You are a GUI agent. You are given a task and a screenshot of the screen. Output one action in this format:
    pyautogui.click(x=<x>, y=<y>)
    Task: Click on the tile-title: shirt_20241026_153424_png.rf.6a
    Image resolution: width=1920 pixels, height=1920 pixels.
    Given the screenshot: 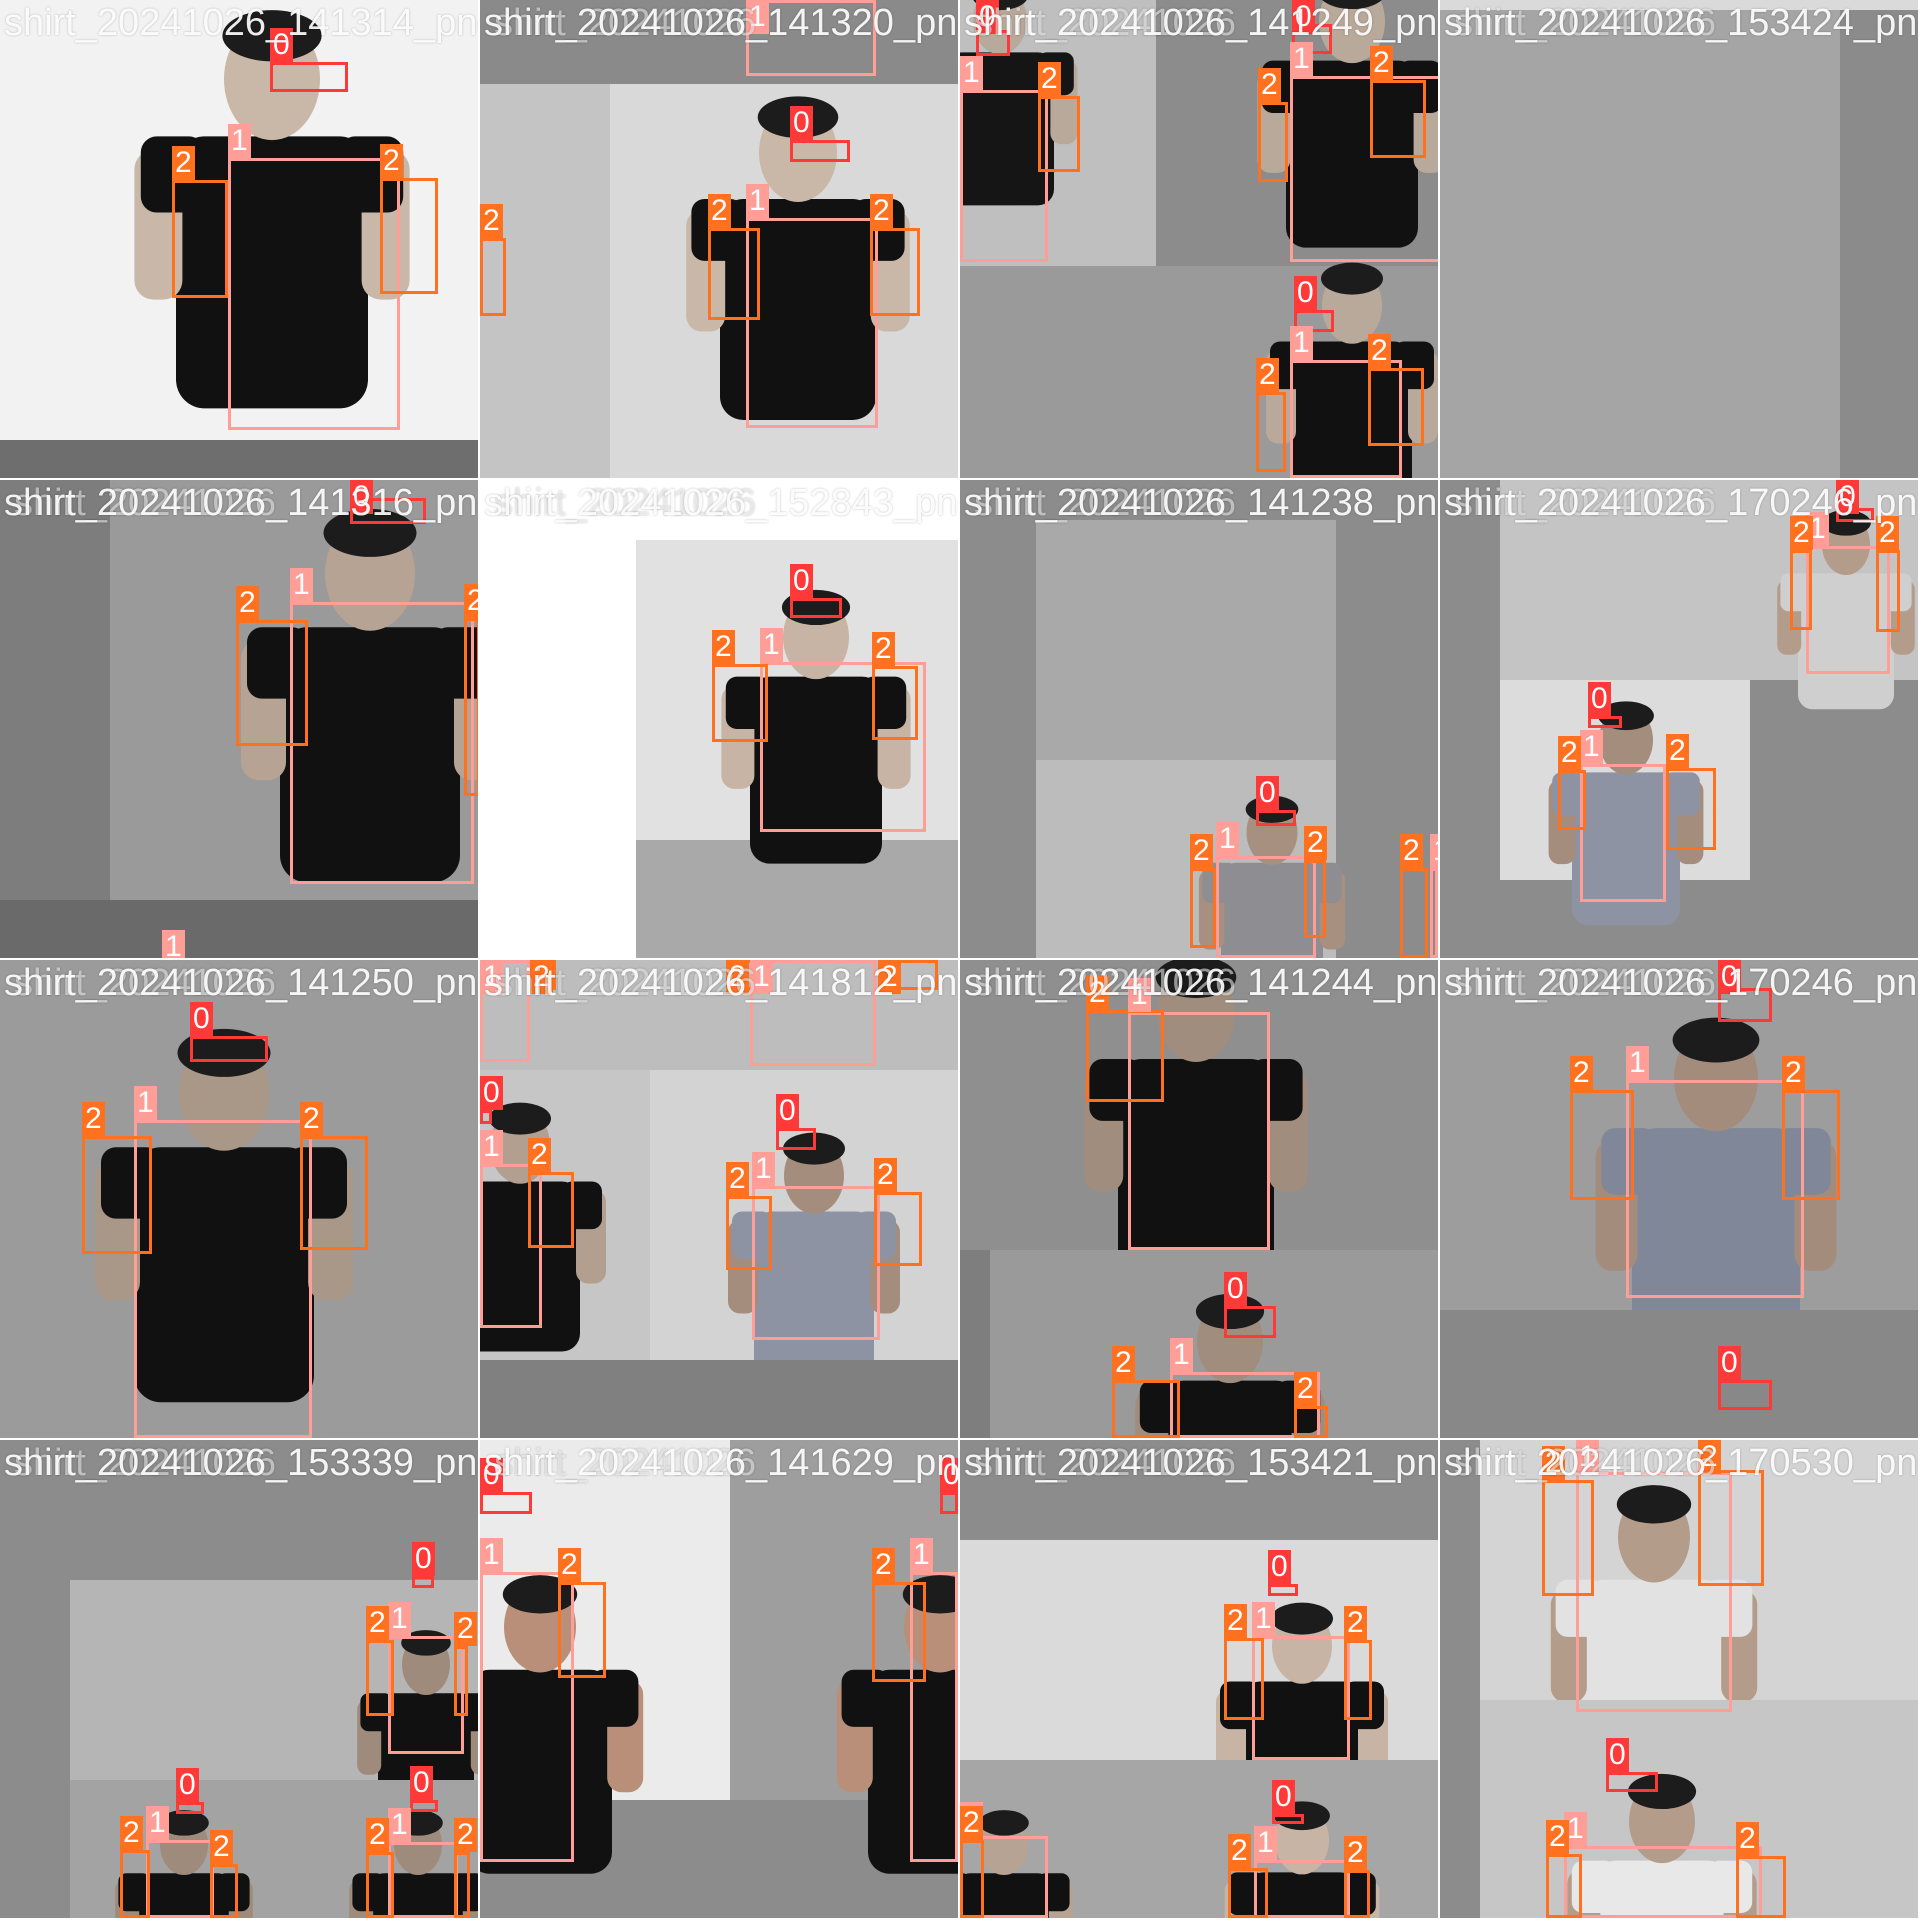 What is the action you would take?
    pyautogui.click(x=1681, y=23)
    